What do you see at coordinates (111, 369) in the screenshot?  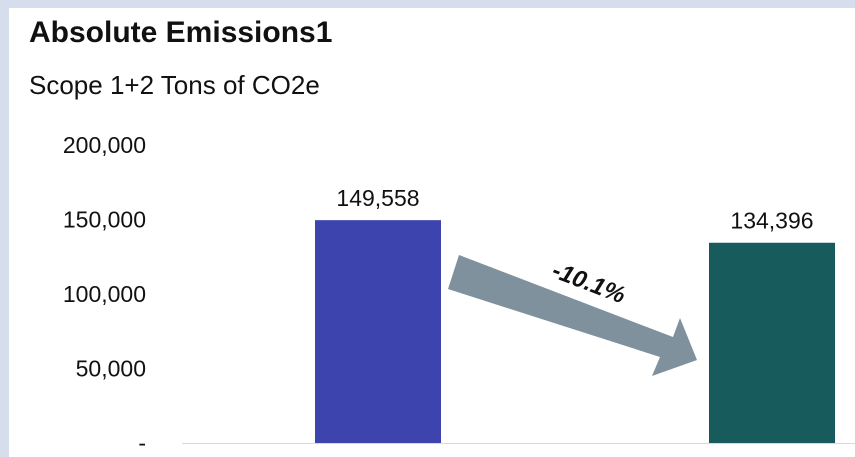 I see `y-tick-label: 50,000` at bounding box center [111, 369].